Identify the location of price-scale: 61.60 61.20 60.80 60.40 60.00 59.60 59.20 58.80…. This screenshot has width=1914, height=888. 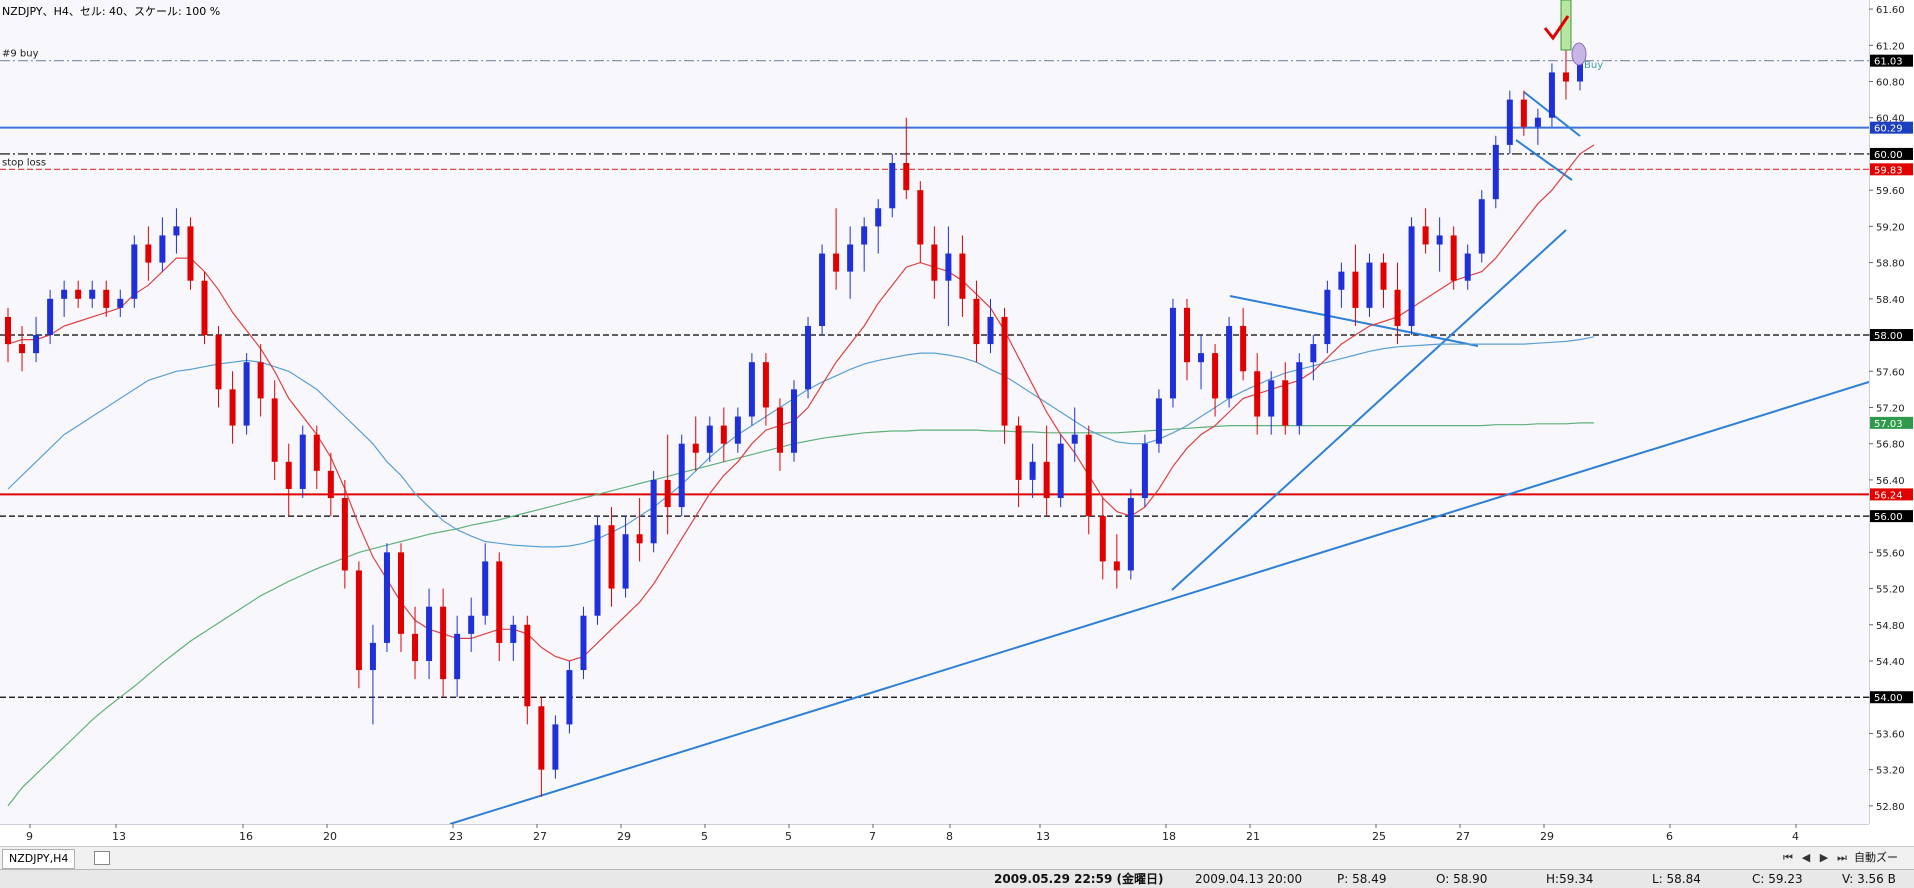
(1891, 412).